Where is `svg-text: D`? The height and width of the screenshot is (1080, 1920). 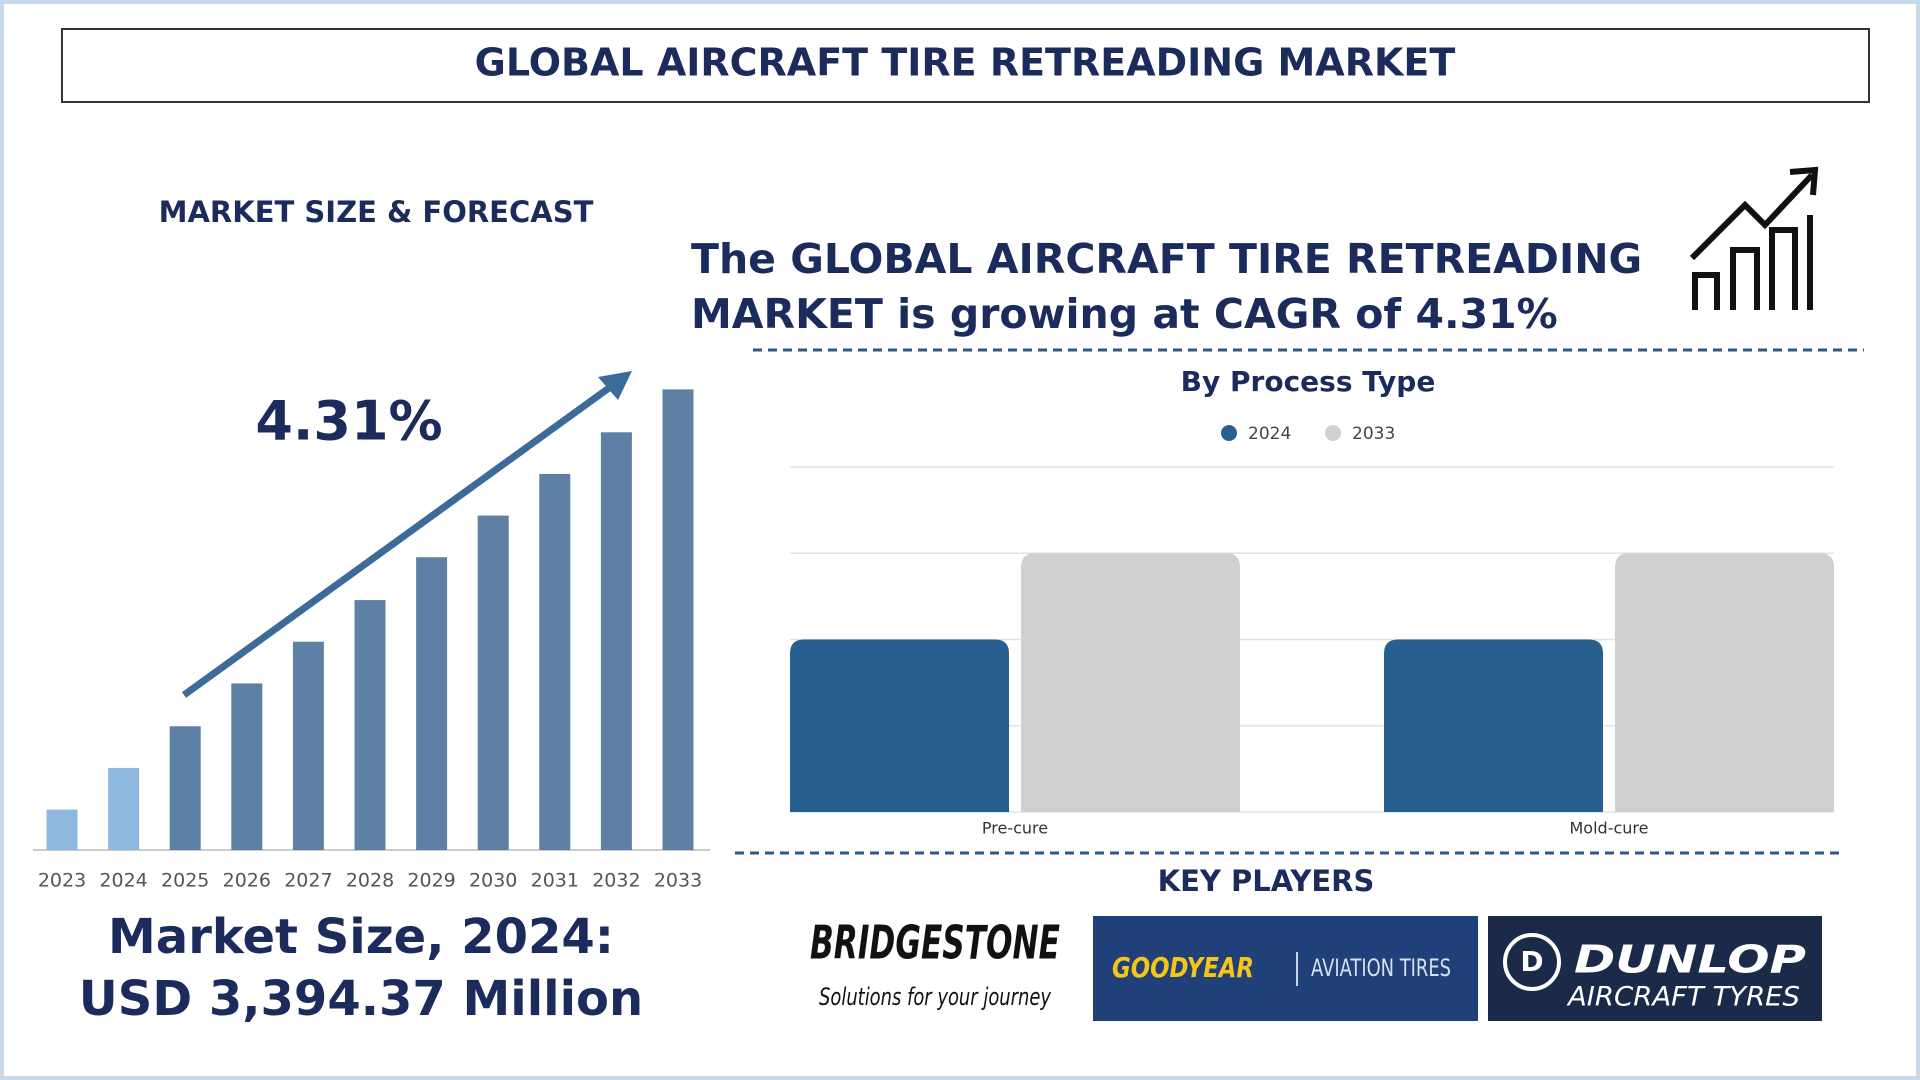
svg-text: D is located at coordinates (1531, 961).